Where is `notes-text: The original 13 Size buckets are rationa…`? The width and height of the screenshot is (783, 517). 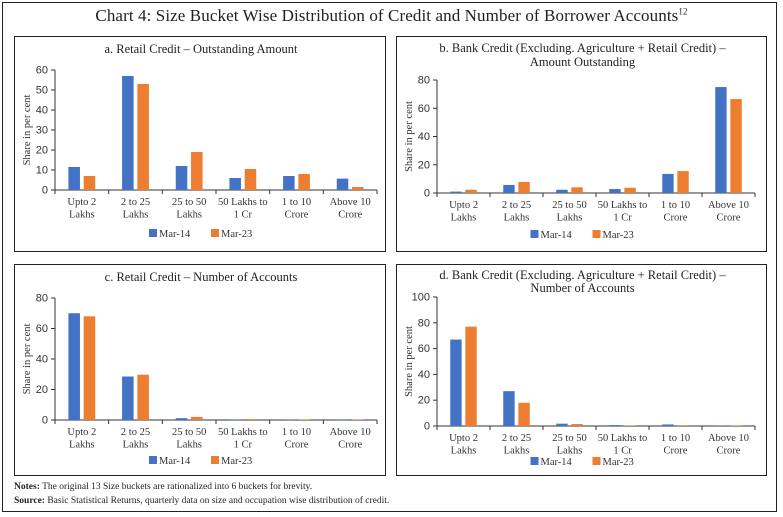
notes-text: The original 13 Size buckets are rationa… is located at coordinates (176, 487).